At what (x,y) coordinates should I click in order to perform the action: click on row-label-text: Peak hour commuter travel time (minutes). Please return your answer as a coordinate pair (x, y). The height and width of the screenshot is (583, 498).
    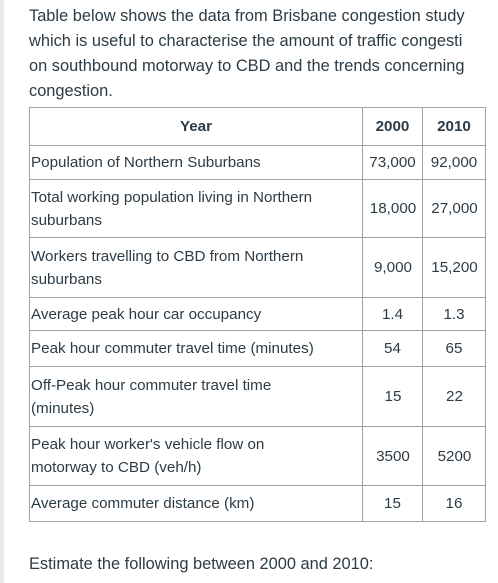
    Looking at the image, I should click on (172, 348).